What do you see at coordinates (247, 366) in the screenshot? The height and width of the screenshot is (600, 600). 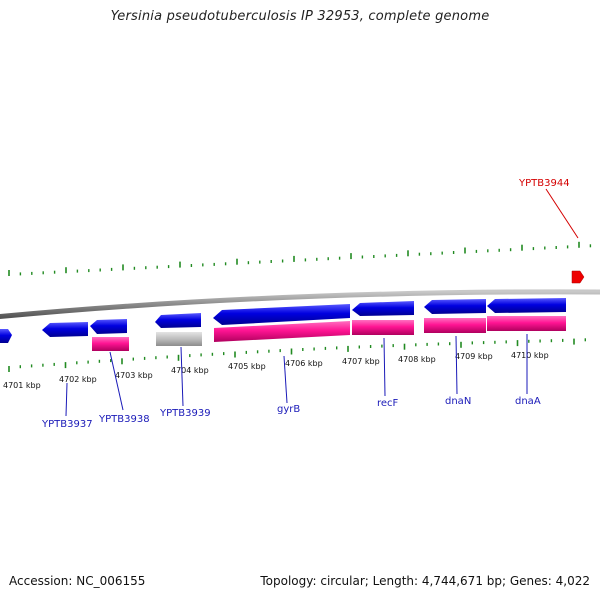 I see `kbp-label: 4705 kbp` at bounding box center [247, 366].